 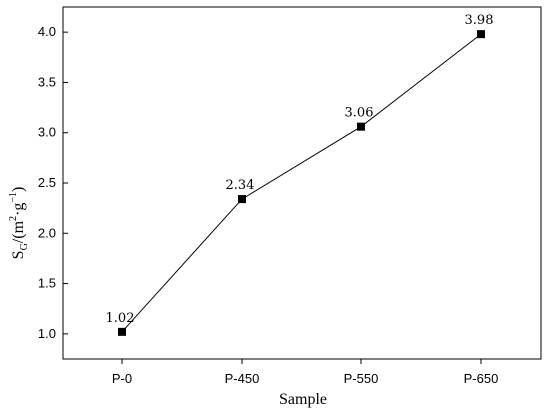 I want to click on x-tick-label: P-0, so click(x=122, y=378).